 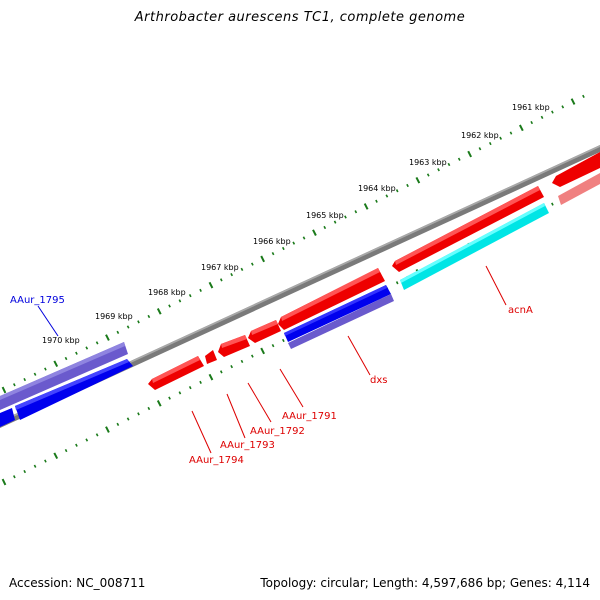 I want to click on gene-arrow-acna-shade, so click(x=472, y=243).